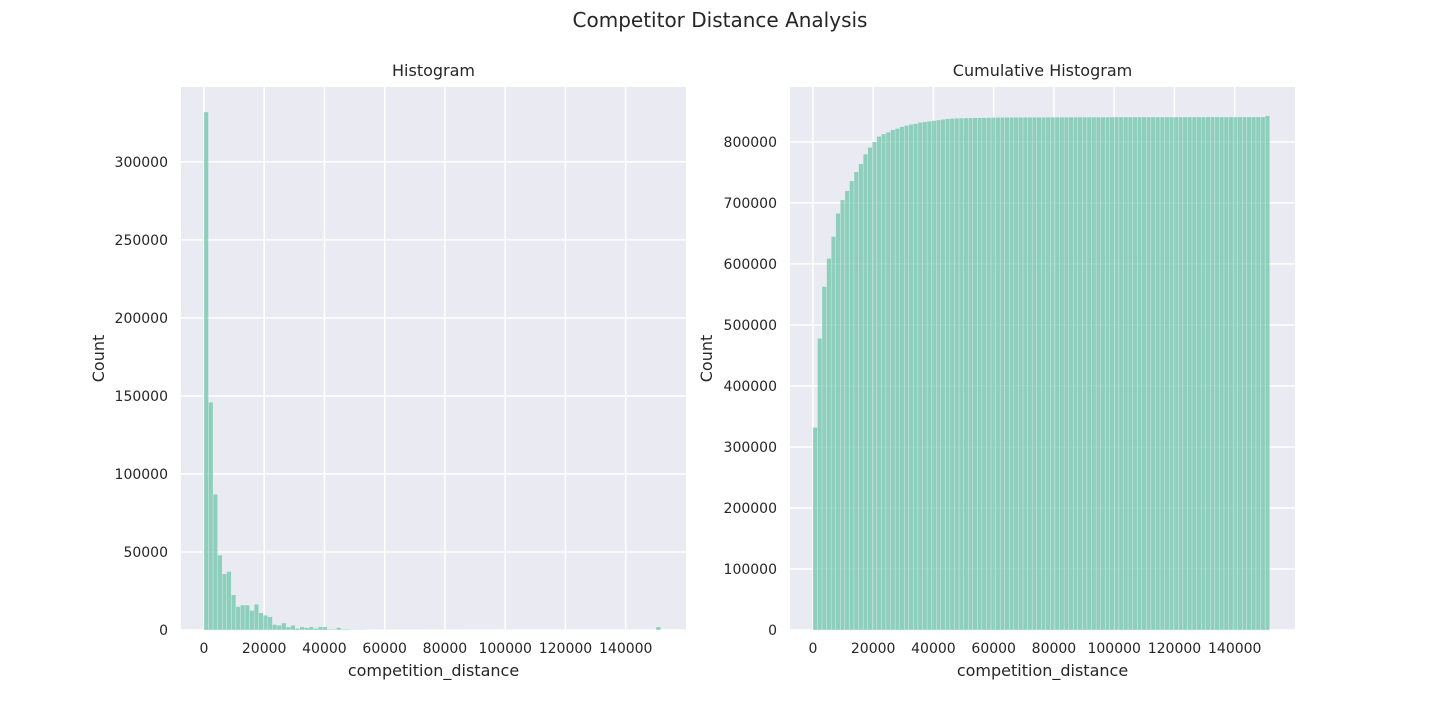 The width and height of the screenshot is (1440, 720). Describe the element at coordinates (145, 553) in the screenshot. I see `histogram-y-tick-label: 50000` at that location.